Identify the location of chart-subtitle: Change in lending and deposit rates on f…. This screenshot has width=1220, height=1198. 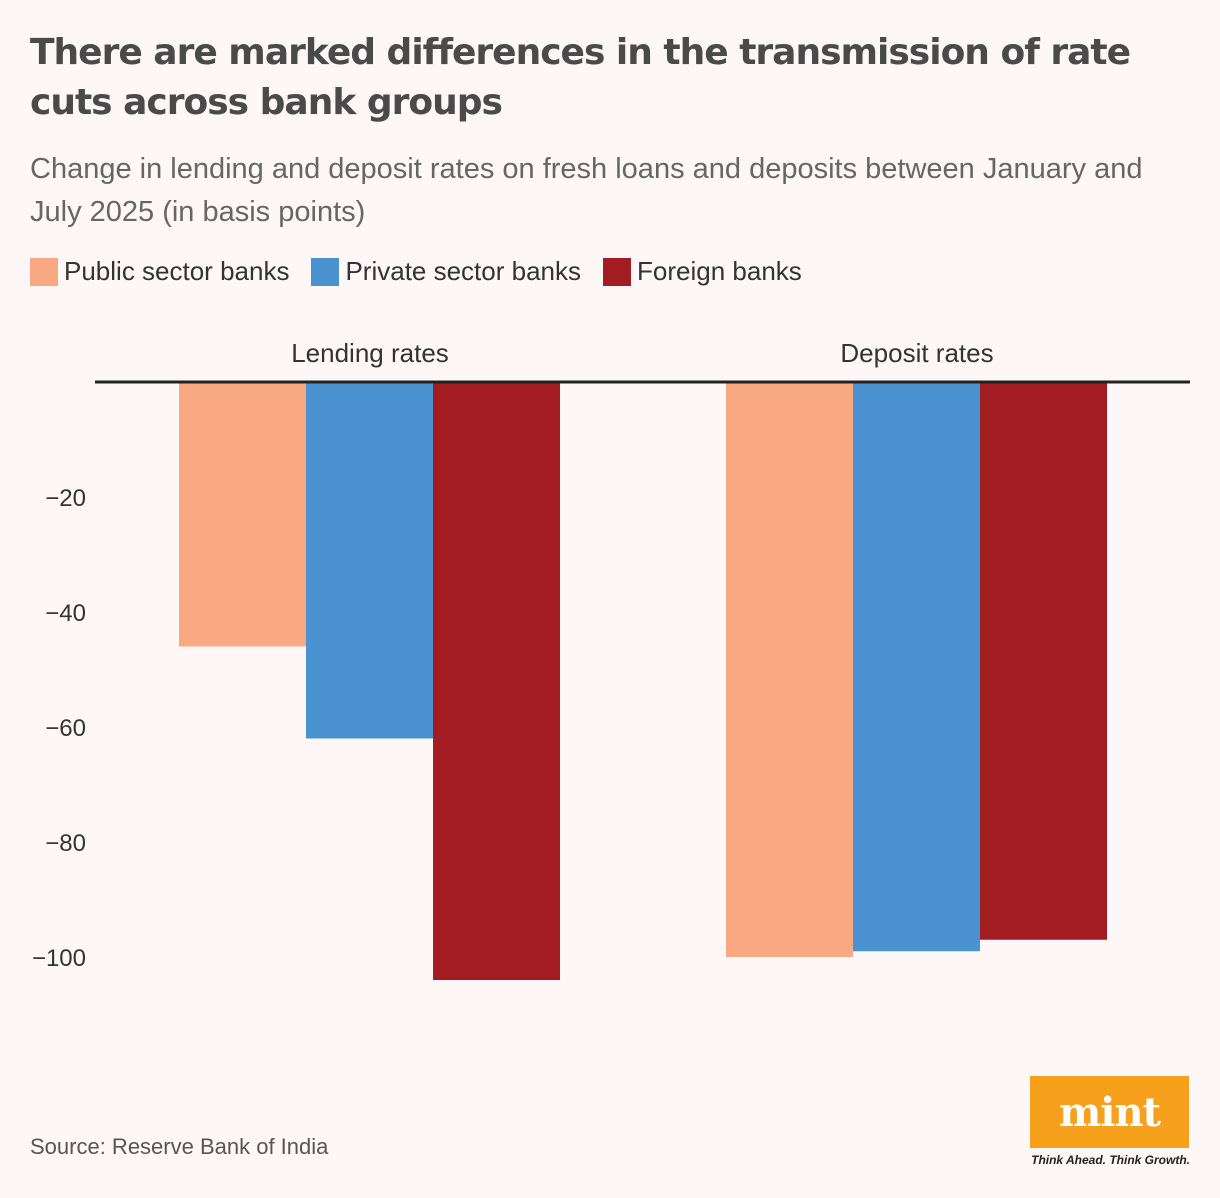
(586, 190).